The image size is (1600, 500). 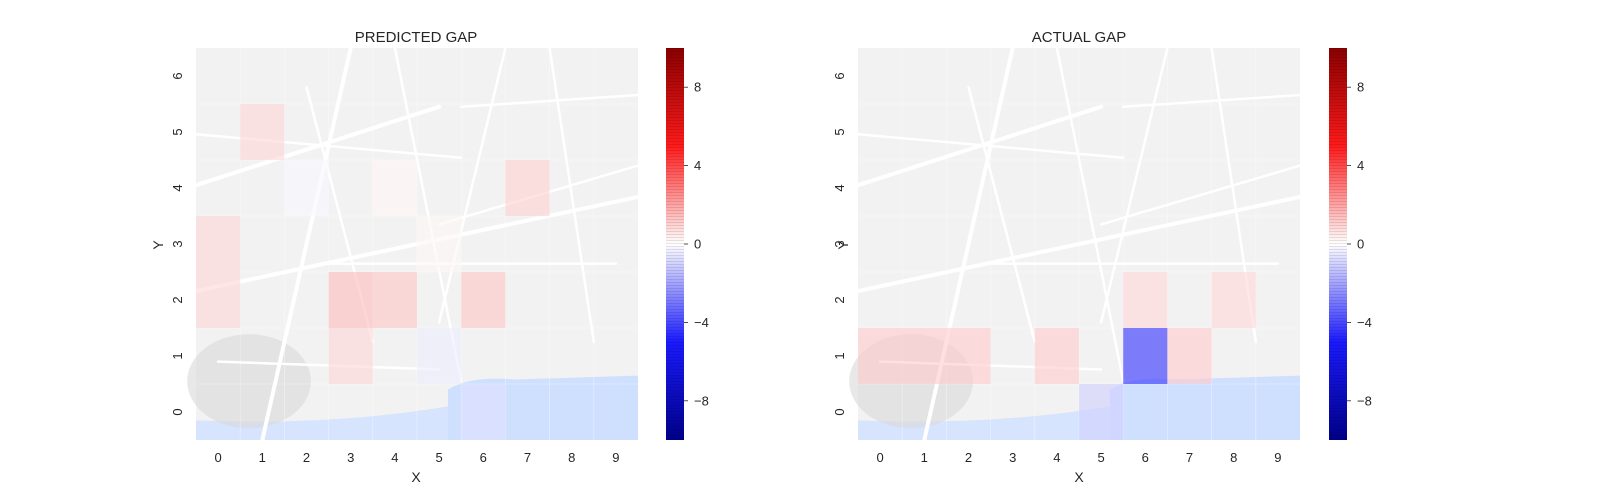 I want to click on chart-title: PREDICTED GAP, so click(x=416, y=37).